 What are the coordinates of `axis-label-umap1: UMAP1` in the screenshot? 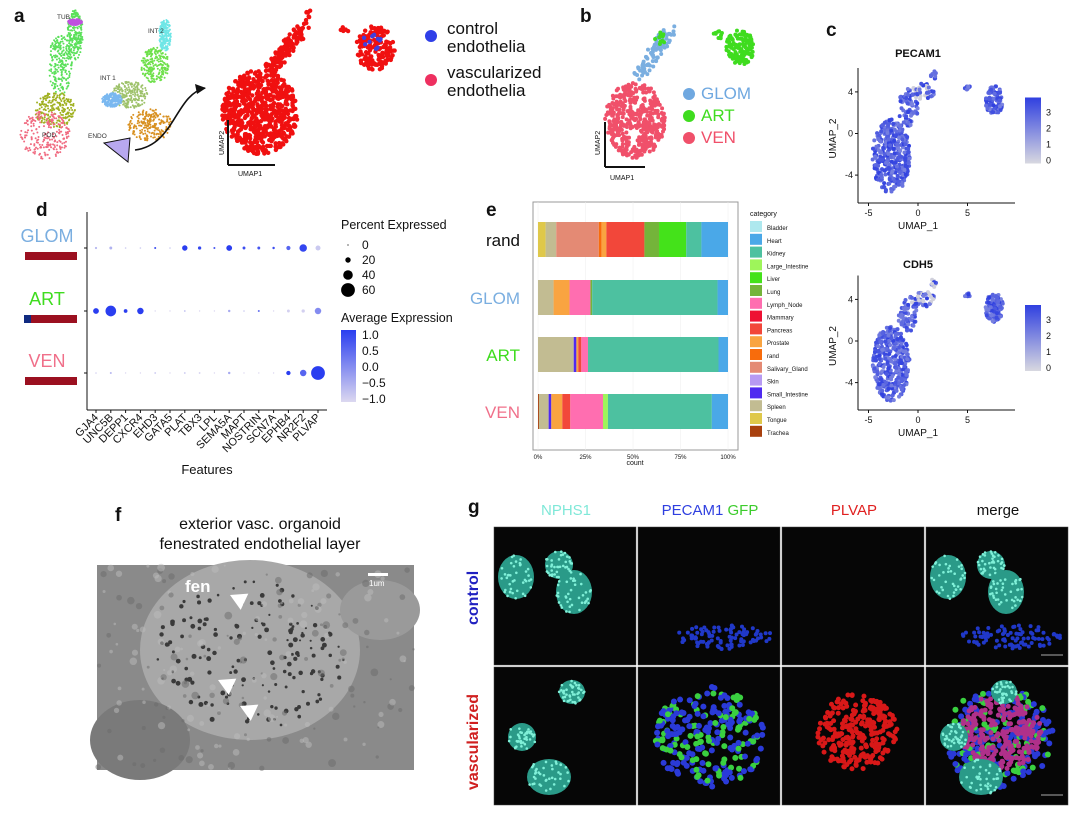 It's located at (622, 178).